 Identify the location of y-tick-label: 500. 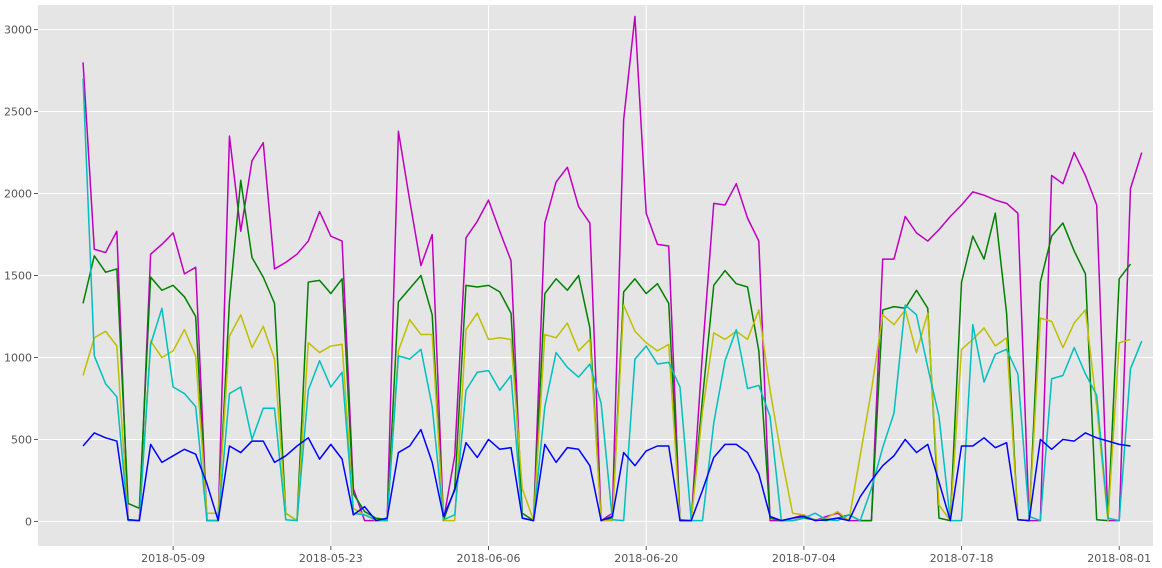
(21, 439).